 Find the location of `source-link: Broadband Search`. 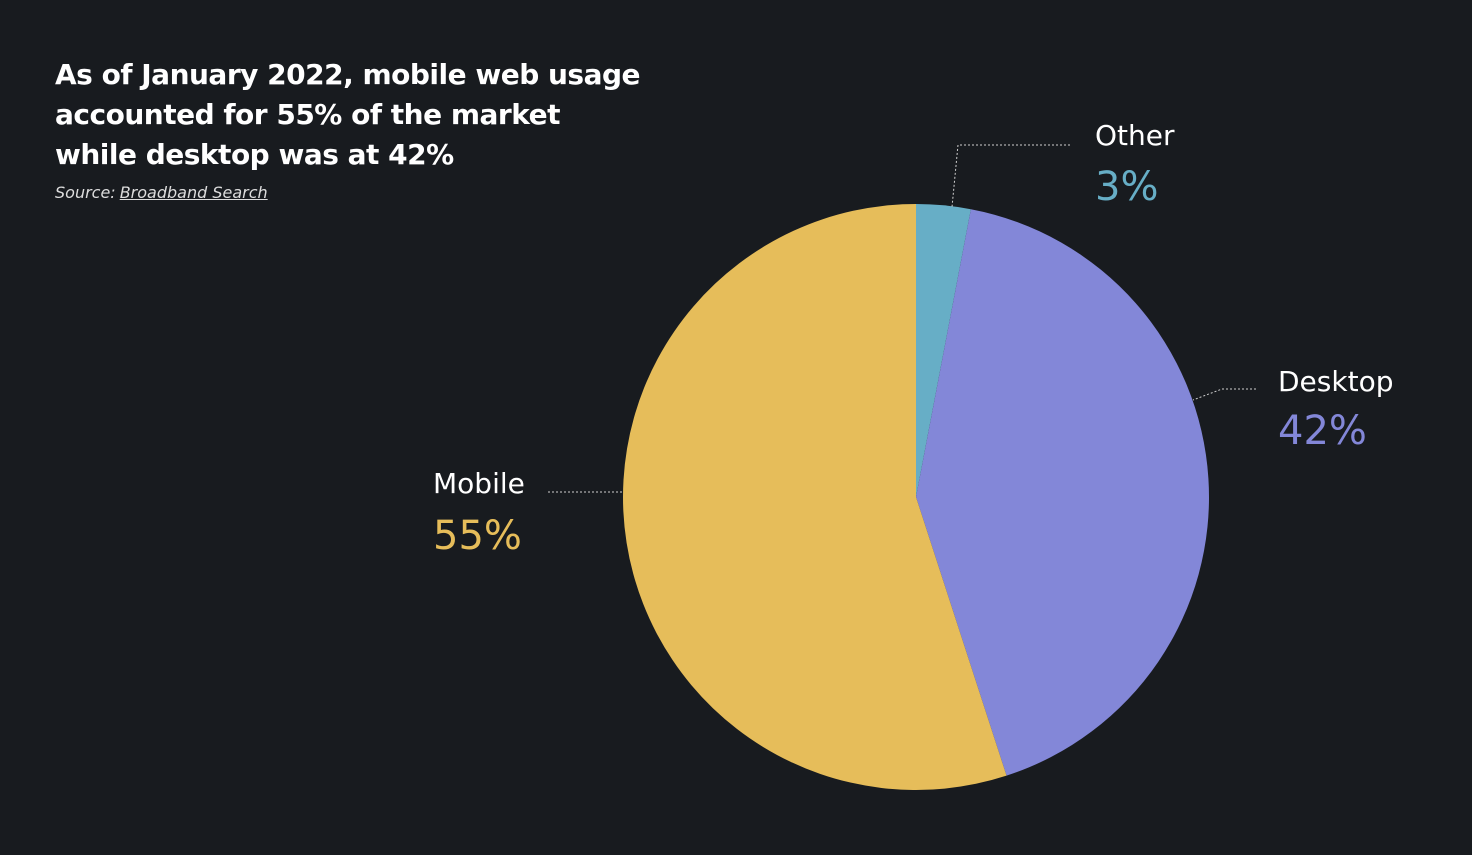

source-link: Broadband Search is located at coordinates (193, 192).